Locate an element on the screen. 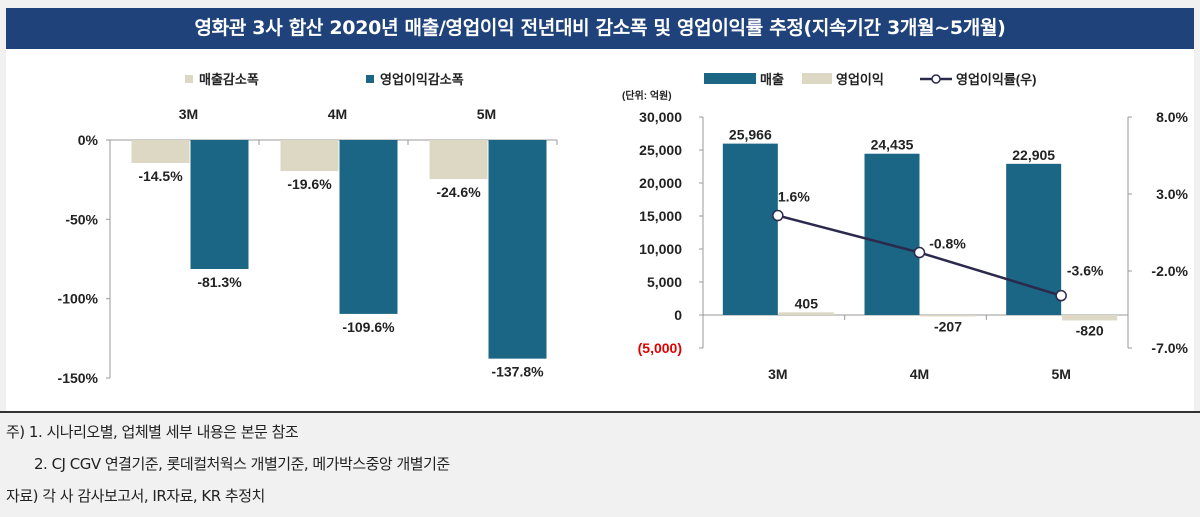 The width and height of the screenshot is (1200, 517). data-label: -207 is located at coordinates (948, 327).